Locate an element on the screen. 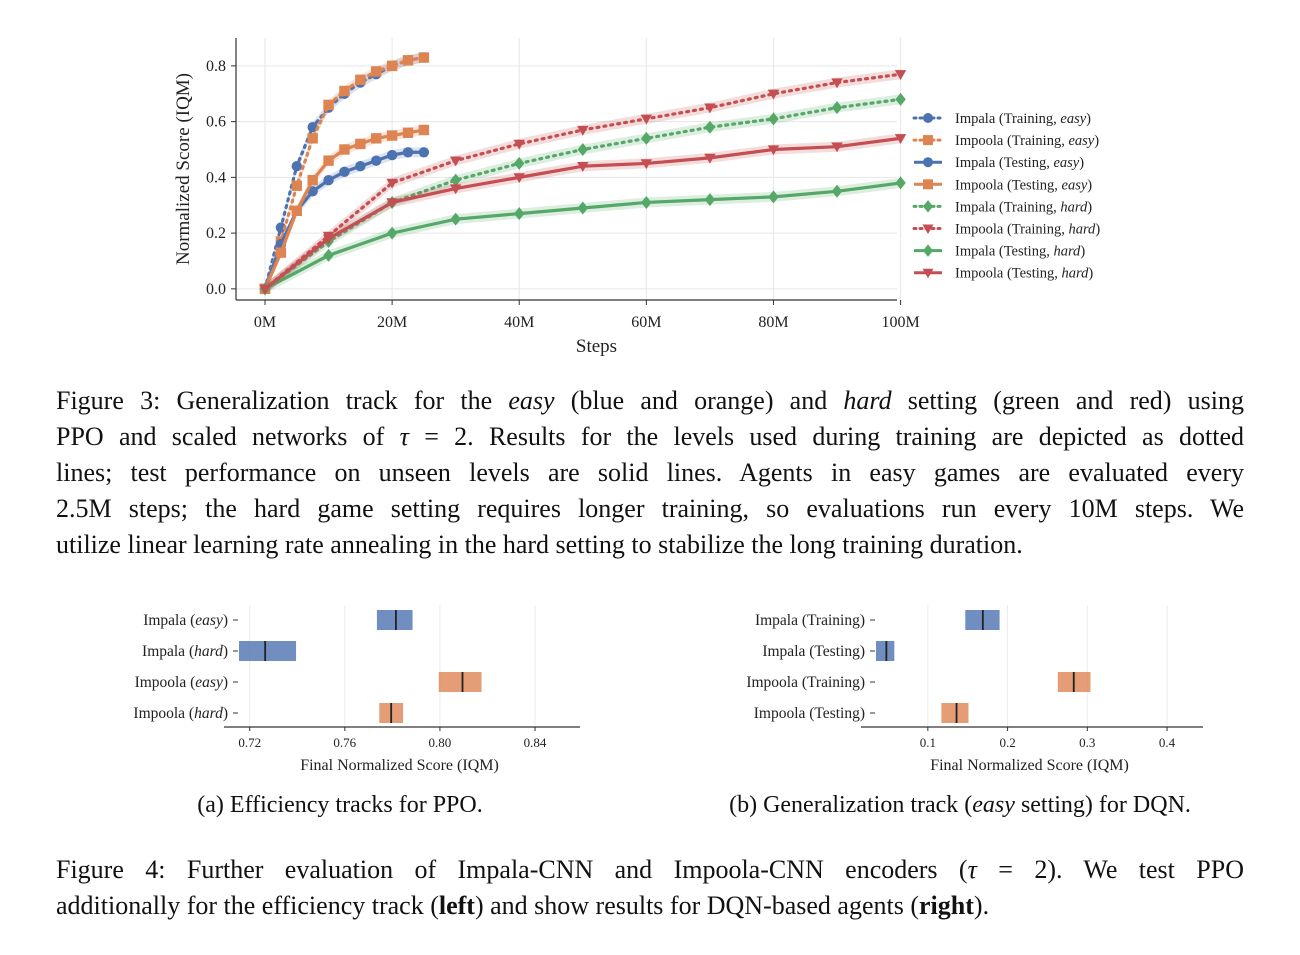 The height and width of the screenshot is (955, 1300). f4a-category-label: Impala (easy) is located at coordinates (185, 620).